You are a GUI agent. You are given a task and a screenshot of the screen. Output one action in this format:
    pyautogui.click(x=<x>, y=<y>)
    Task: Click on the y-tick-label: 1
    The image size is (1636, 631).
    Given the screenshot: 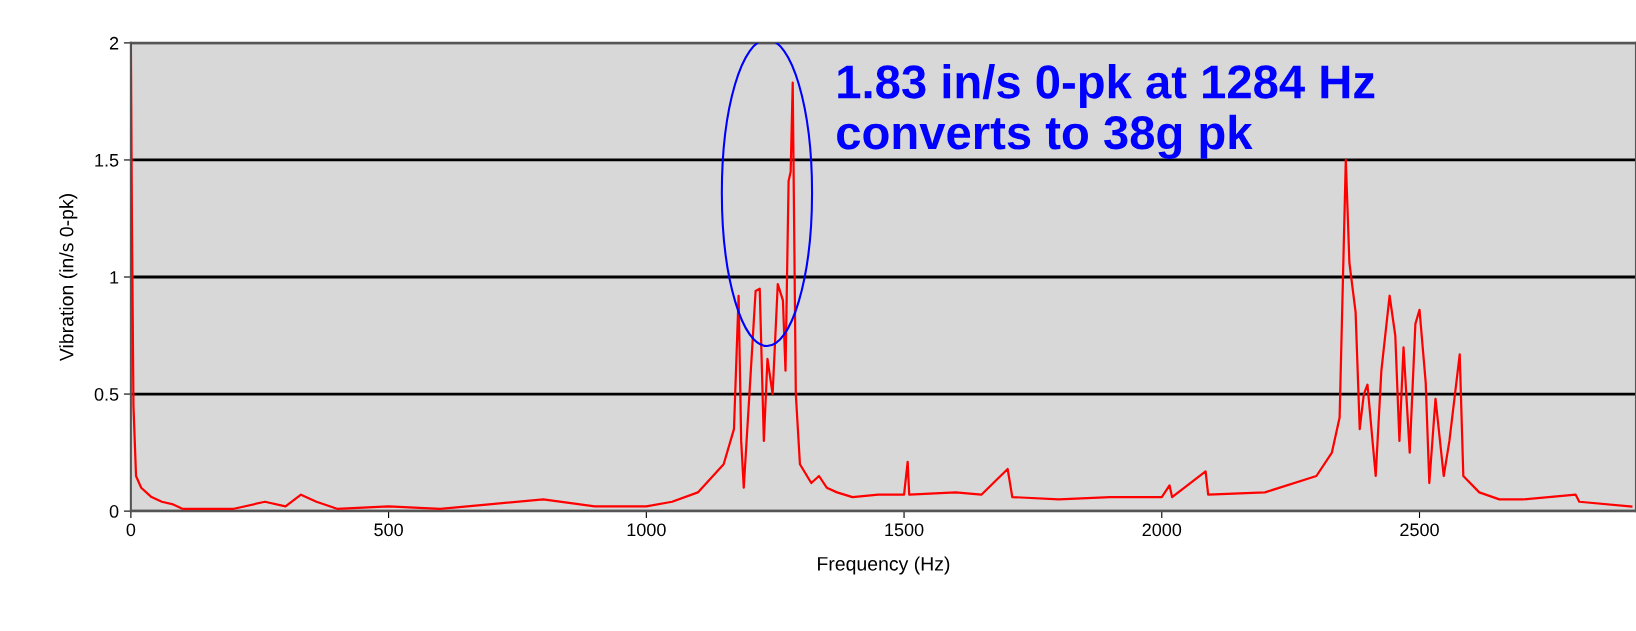 What is the action you would take?
    pyautogui.click(x=114, y=277)
    